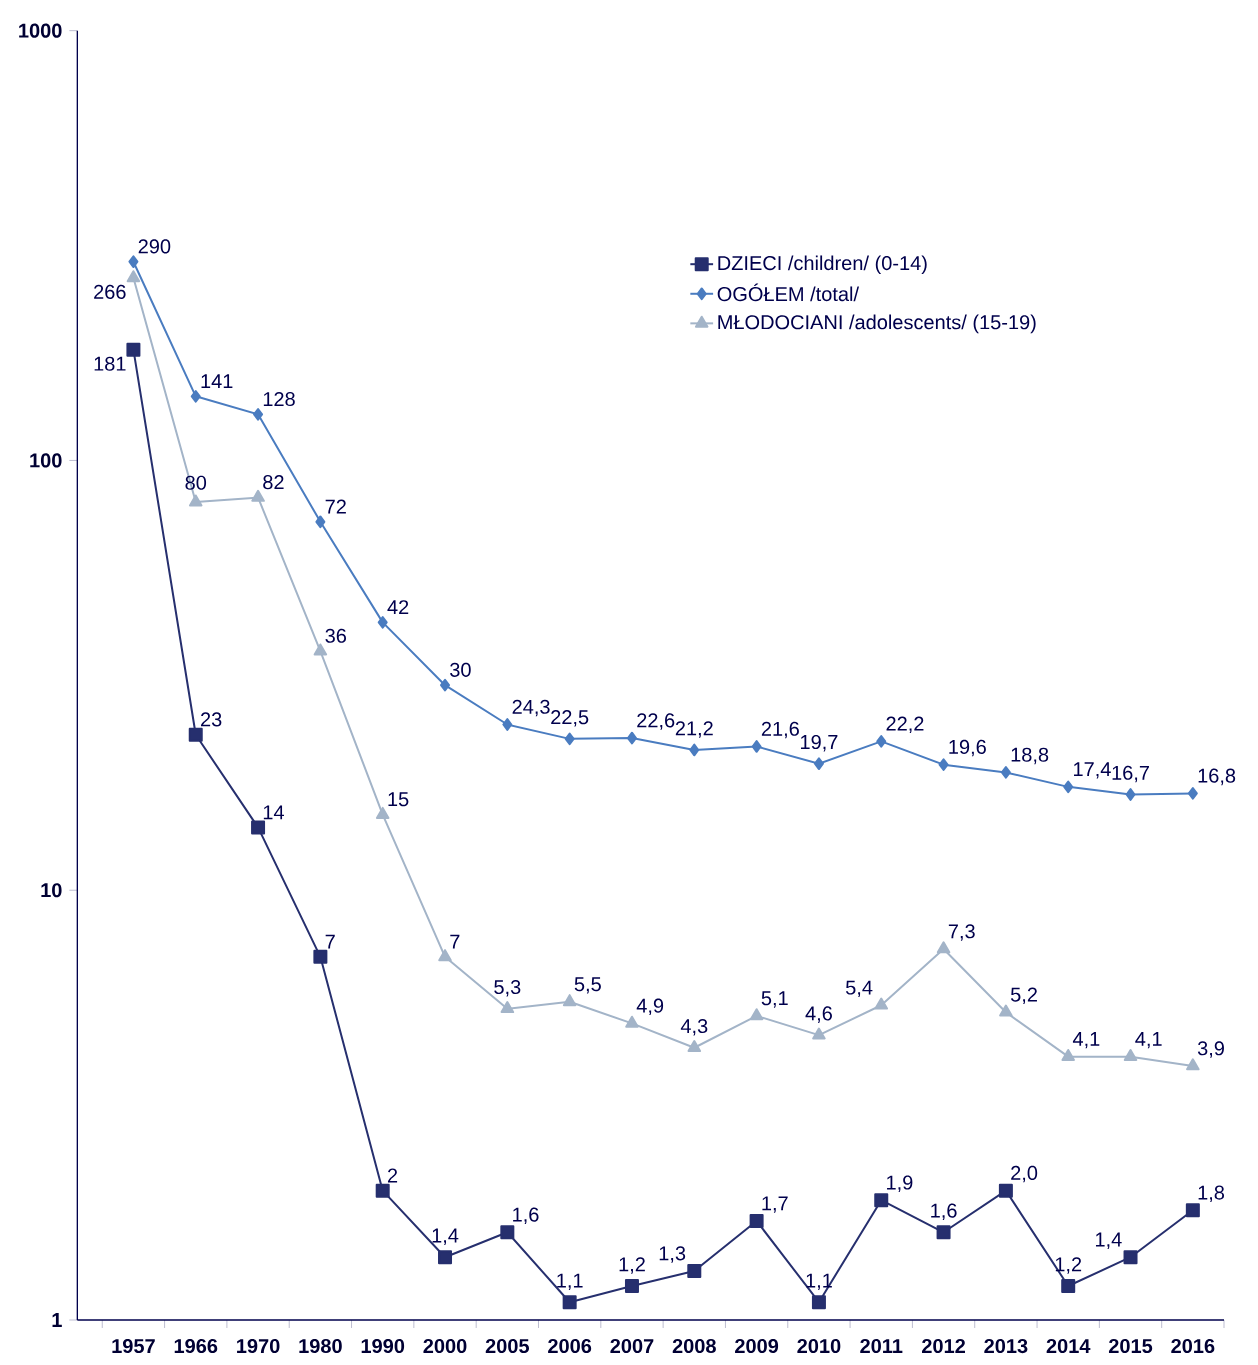 This screenshot has width=1258, height=1365. Describe the element at coordinates (1210, 1049) in the screenshot. I see `data-label: 3,9` at that location.